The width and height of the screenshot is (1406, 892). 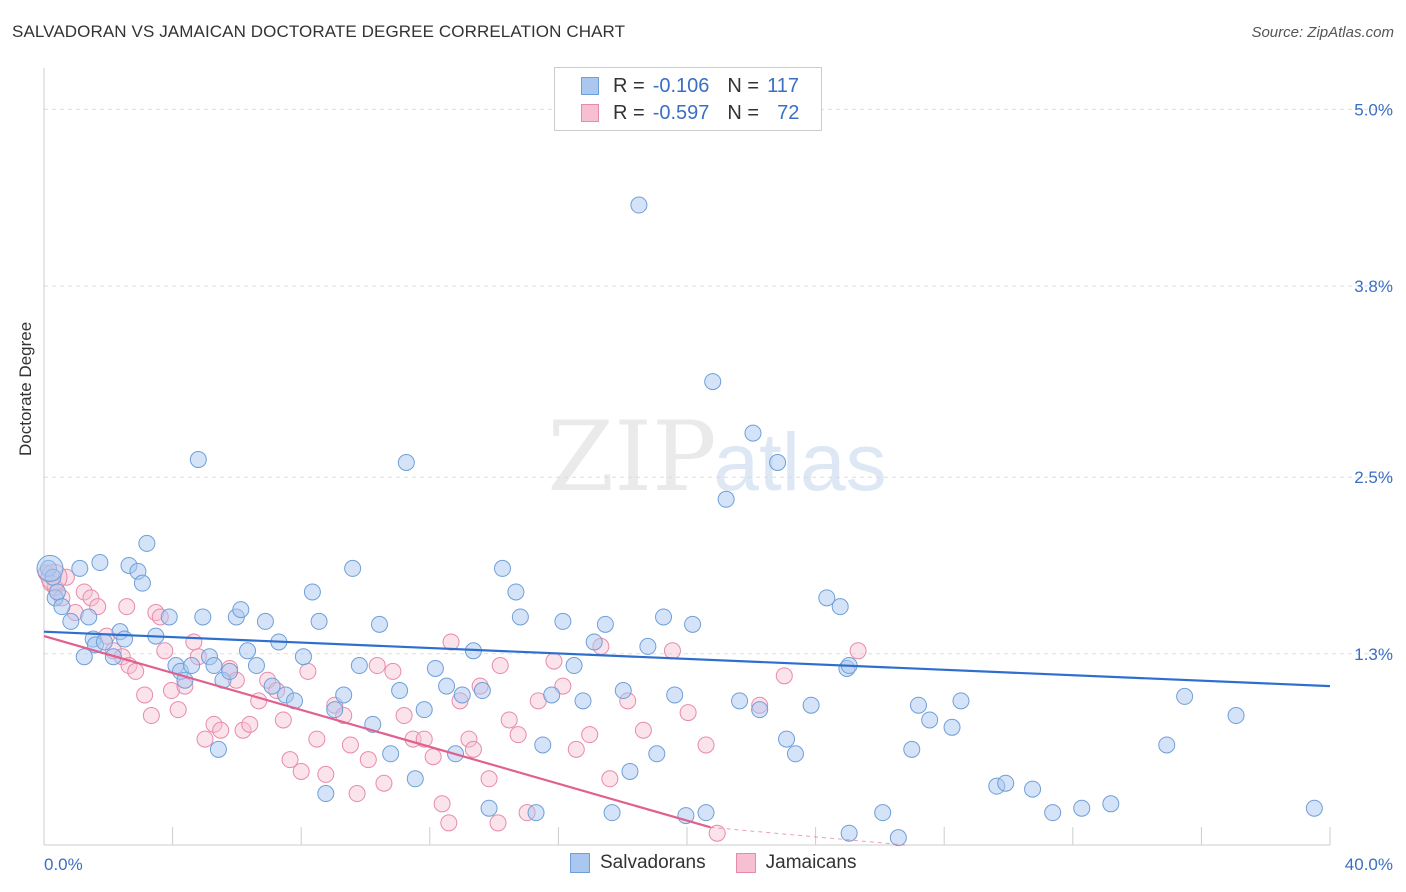 I want to click on x-tick-label: 40.0%, so click(x=1369, y=864).